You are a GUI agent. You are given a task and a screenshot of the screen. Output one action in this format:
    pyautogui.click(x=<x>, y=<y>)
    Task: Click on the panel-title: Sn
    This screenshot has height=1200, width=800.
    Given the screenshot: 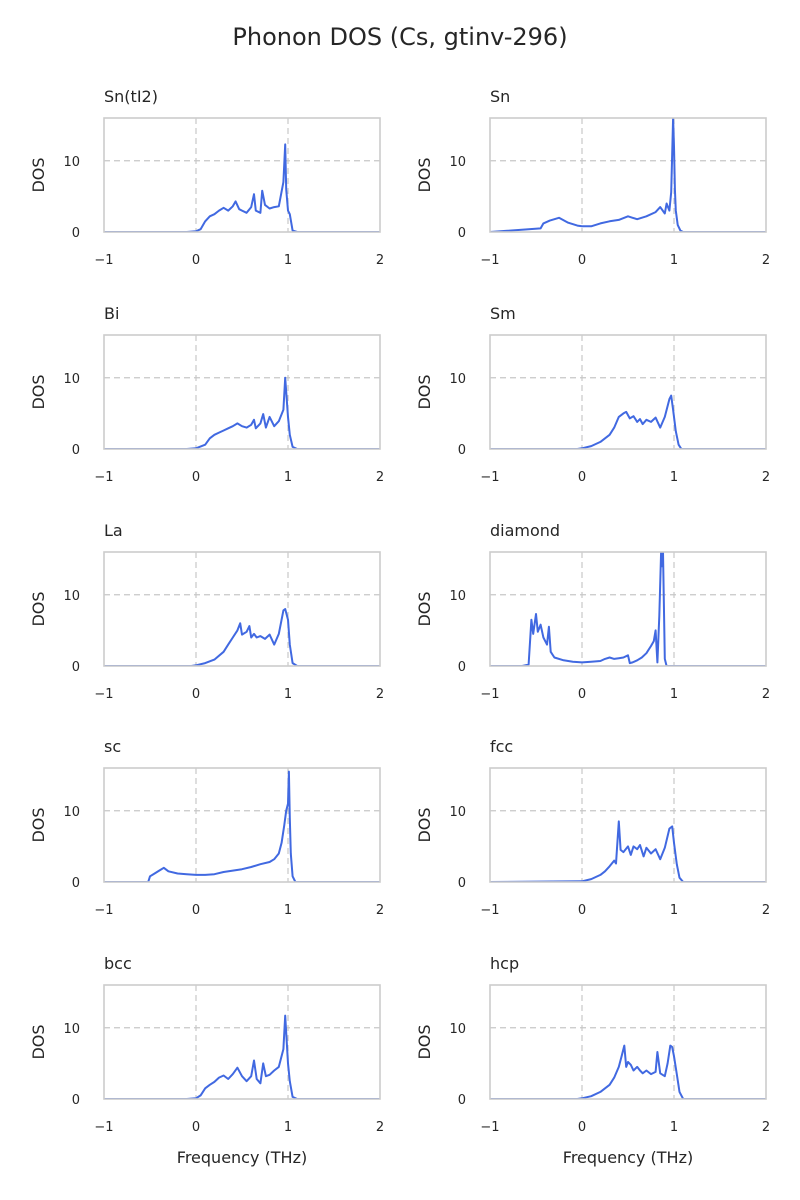 What is the action you would take?
    pyautogui.click(x=500, y=96)
    